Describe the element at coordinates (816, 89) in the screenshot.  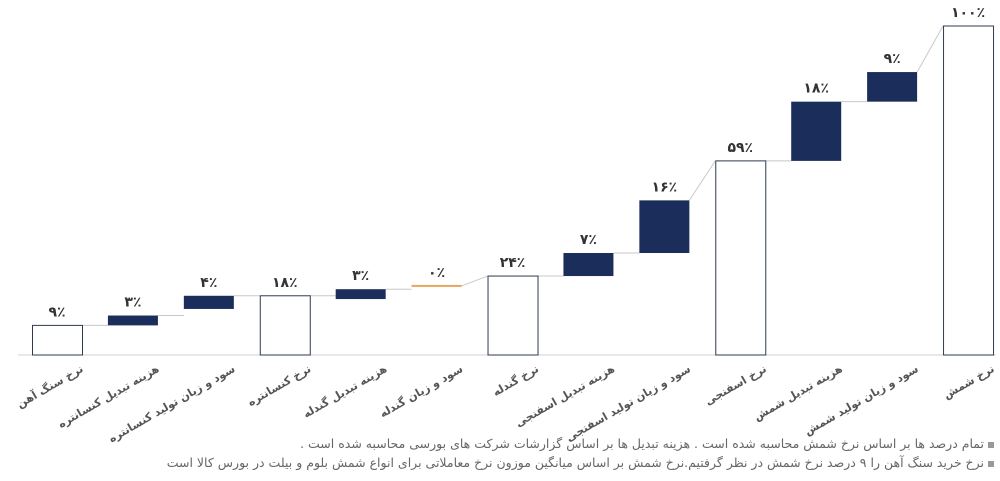
I see `data-label-11: ۱۸٪` at that location.